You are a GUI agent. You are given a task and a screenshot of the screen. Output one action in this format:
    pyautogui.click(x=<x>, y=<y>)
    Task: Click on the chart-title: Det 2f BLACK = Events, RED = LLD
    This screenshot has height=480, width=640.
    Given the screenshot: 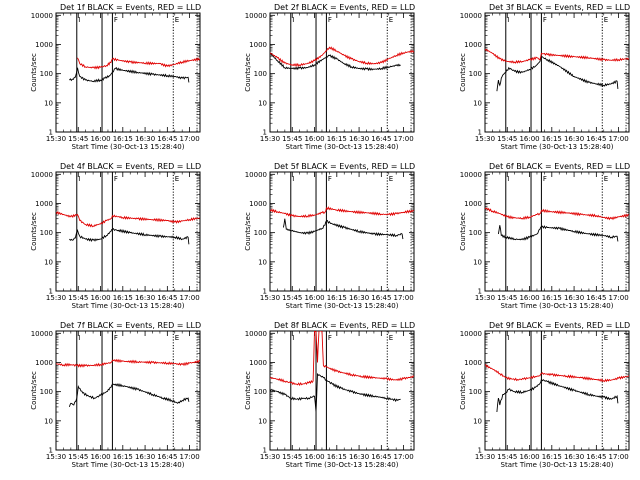 What is the action you would take?
    pyautogui.click(x=344, y=7)
    